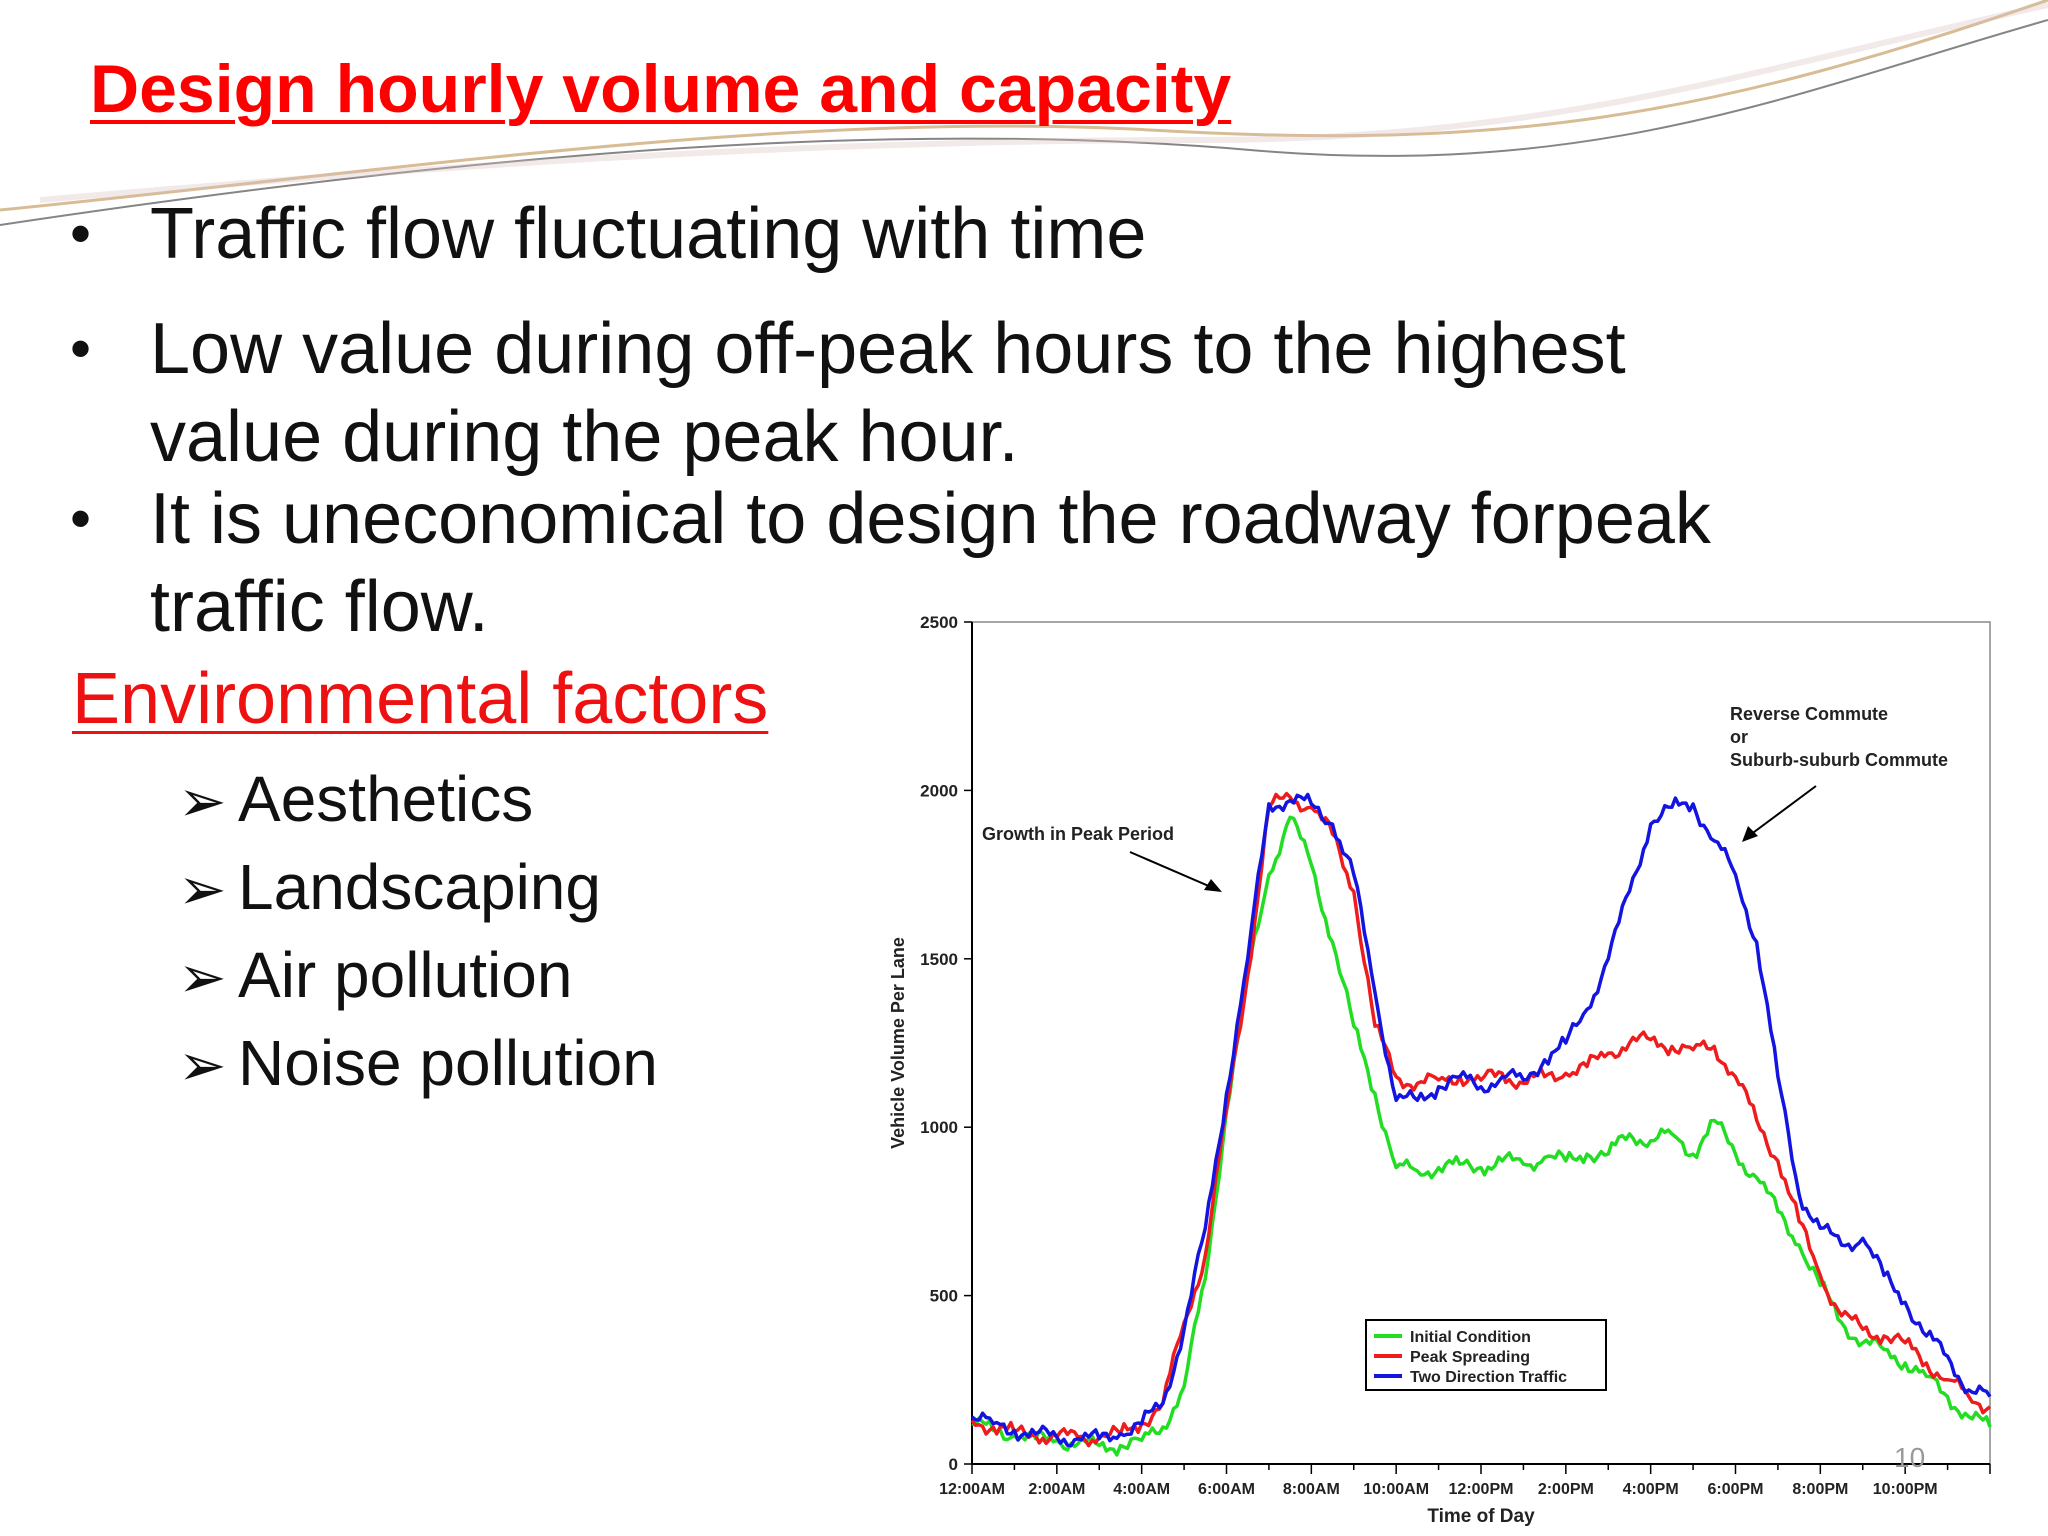 The width and height of the screenshot is (2048, 1536). What do you see at coordinates (898, 1043) in the screenshot?
I see `y-axis-label: Vehicle Volume Per Lane` at bounding box center [898, 1043].